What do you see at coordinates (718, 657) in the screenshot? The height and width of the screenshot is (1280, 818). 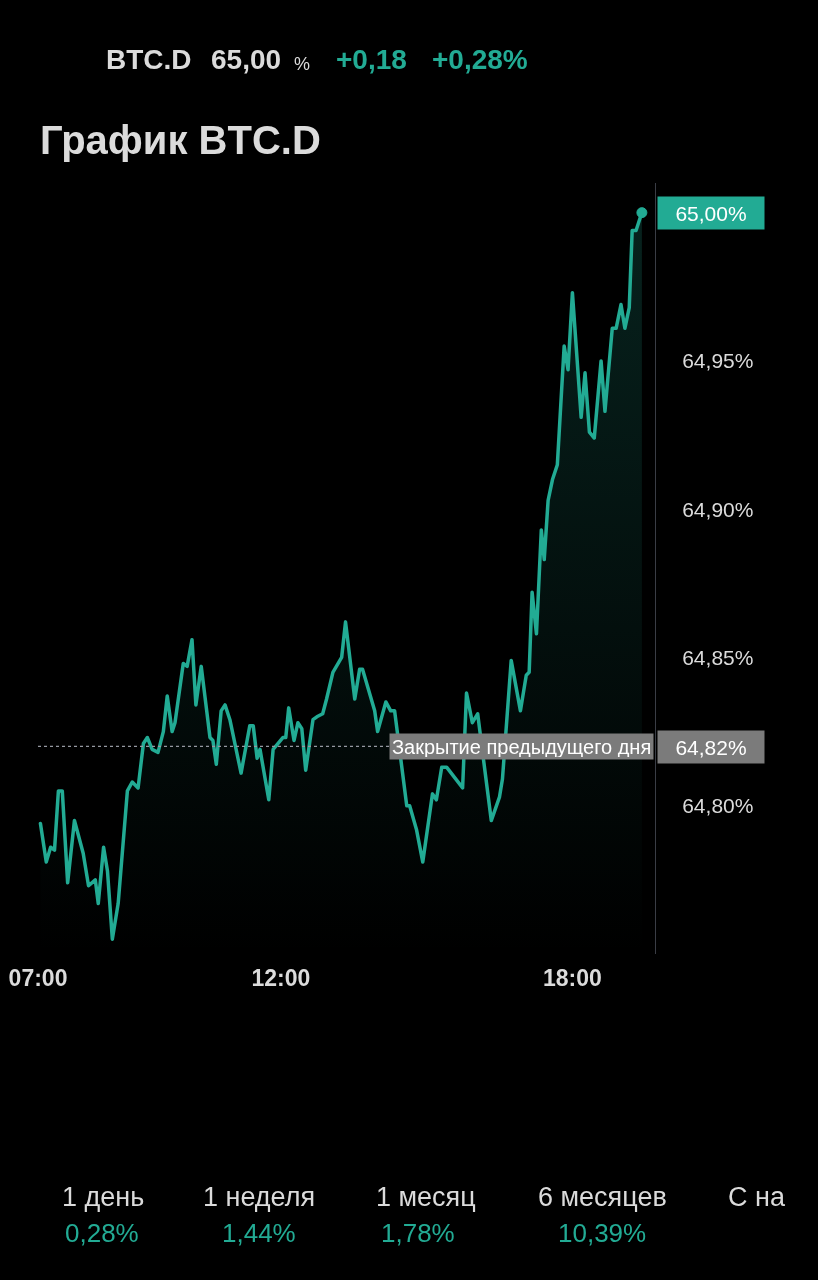 I see `y-tick-label: 64,85%` at bounding box center [718, 657].